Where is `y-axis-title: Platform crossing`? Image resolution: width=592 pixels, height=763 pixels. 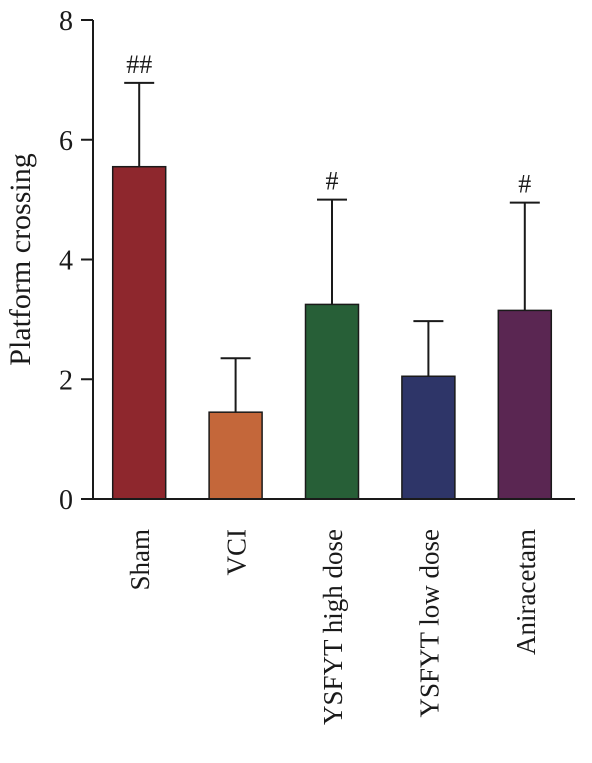
y-axis-title: Platform crossing is located at coordinates (20, 259).